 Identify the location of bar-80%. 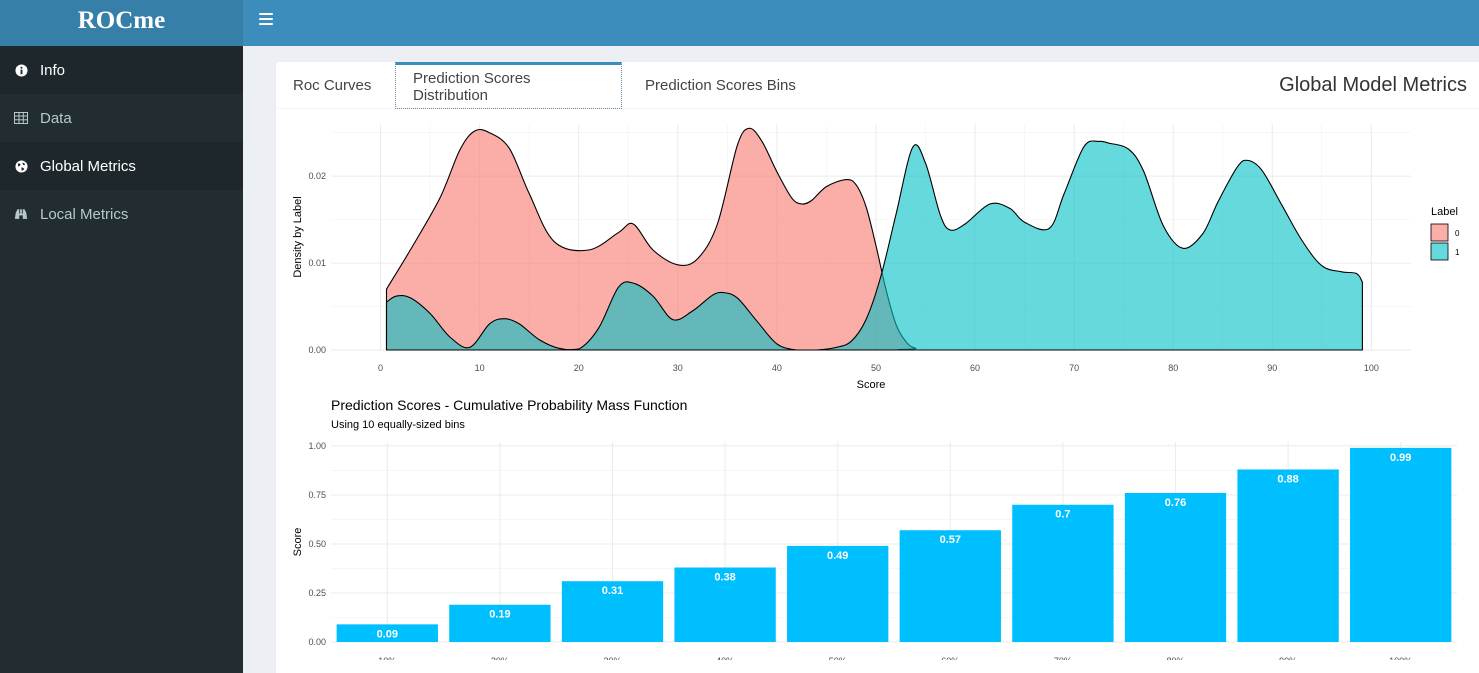
(1175, 567).